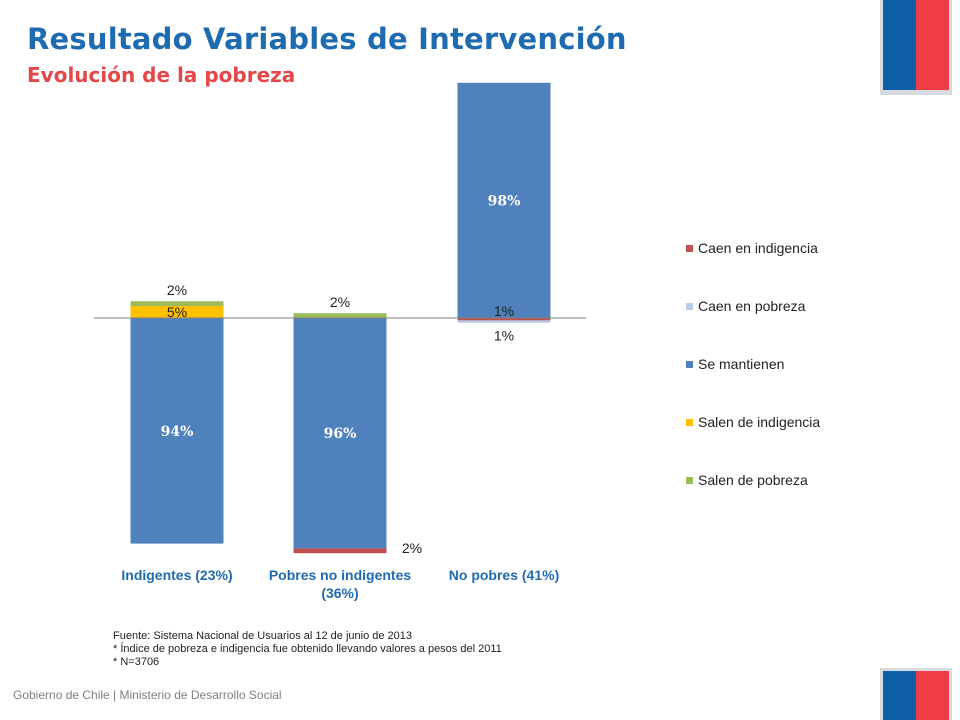 The height and width of the screenshot is (720, 960). What do you see at coordinates (752, 306) in the screenshot?
I see `legend-label: Caen en pobreza` at bounding box center [752, 306].